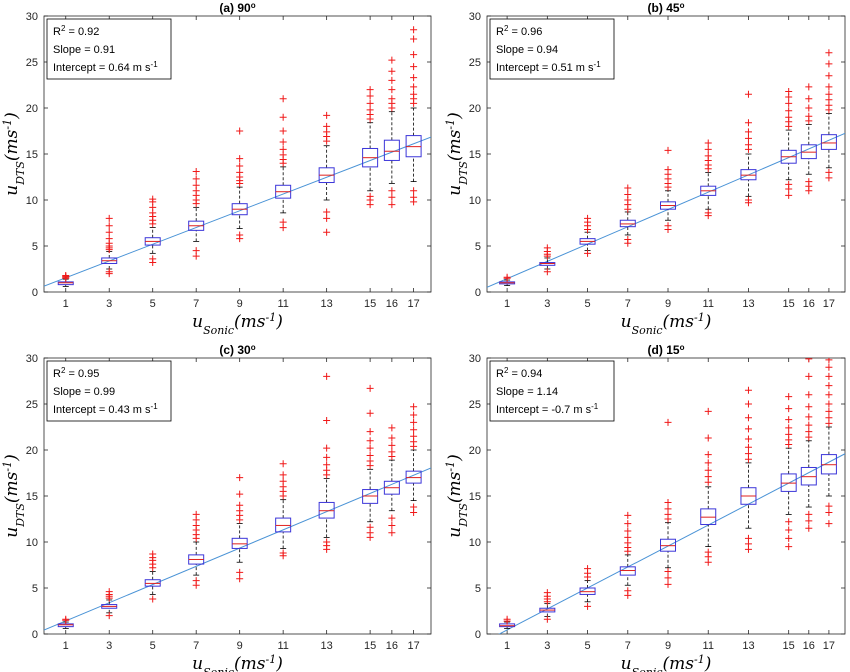  I want to click on y-axis-label: uDTS(ms-1), so click(14, 154).